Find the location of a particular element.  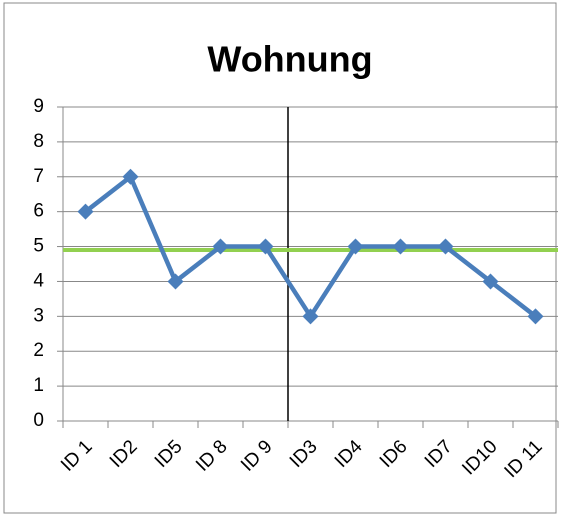

y-tick-label: 0 is located at coordinates (38, 420).